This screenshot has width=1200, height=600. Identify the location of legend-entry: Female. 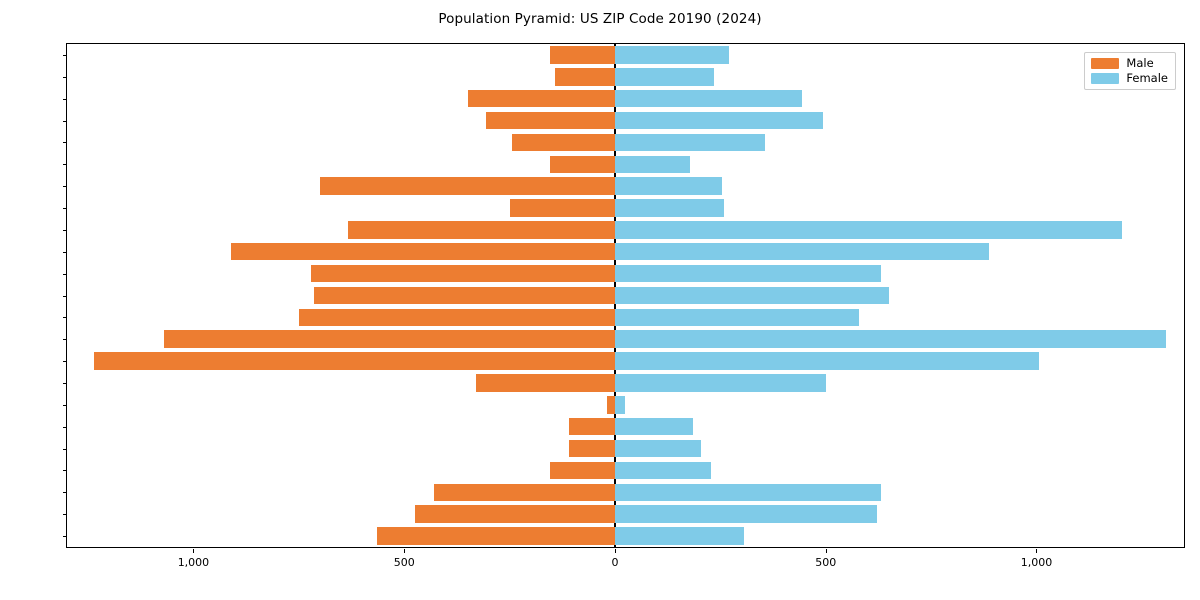
(1129, 78).